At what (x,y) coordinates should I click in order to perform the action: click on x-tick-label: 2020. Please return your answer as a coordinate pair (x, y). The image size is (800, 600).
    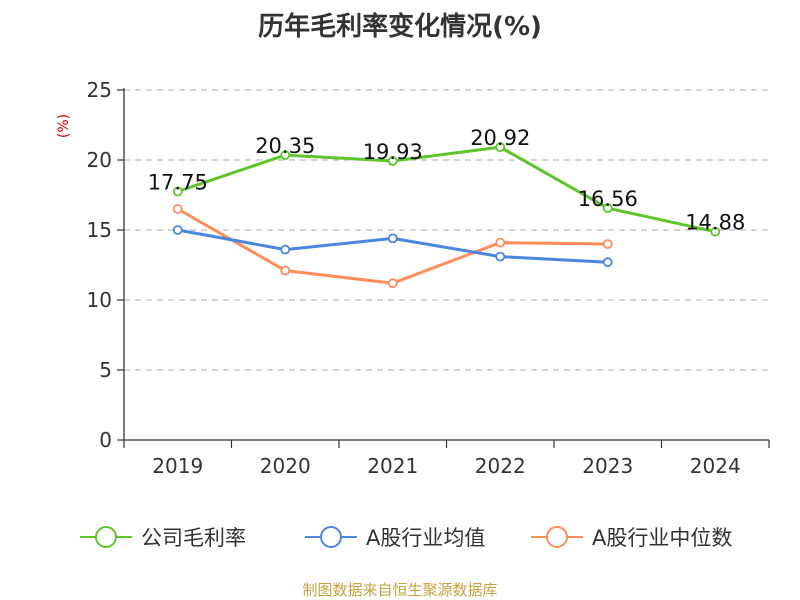
    Looking at the image, I should click on (285, 466).